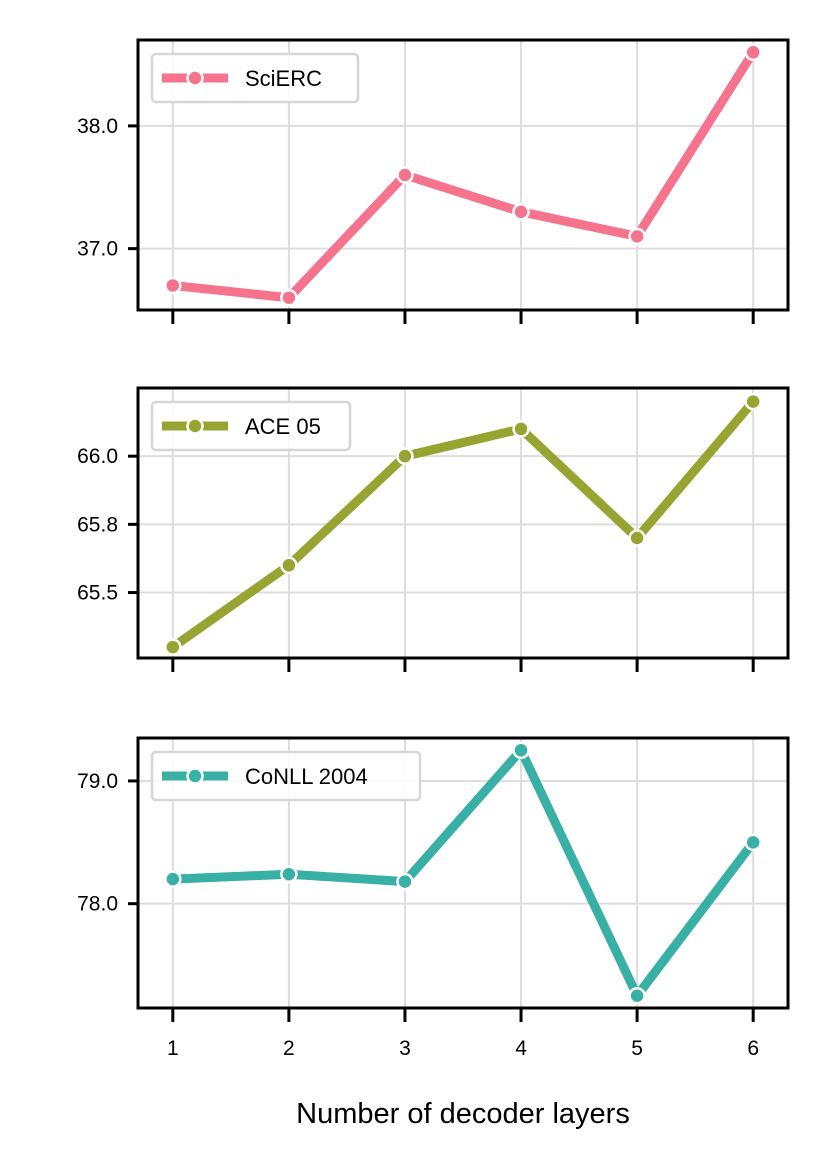  What do you see at coordinates (283, 78) in the screenshot?
I see `legend-label: SciERC` at bounding box center [283, 78].